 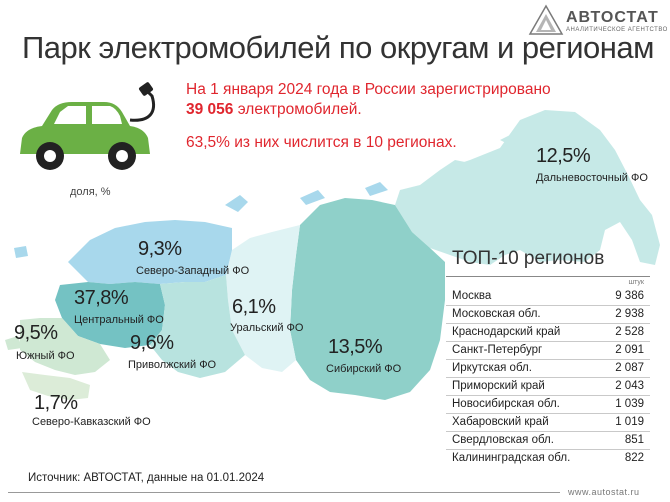 What do you see at coordinates (548, 351) in the screenshot?
I see `table-row: Санкт-Петербург 2 091` at bounding box center [548, 351].